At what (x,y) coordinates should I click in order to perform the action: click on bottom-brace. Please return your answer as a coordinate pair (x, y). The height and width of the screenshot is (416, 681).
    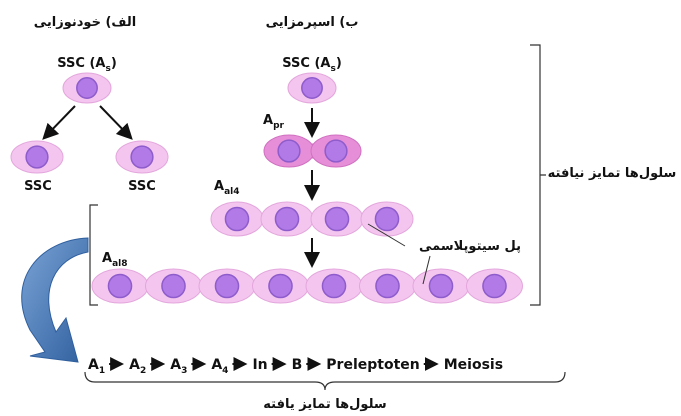
    Looking at the image, I should click on (325, 381).